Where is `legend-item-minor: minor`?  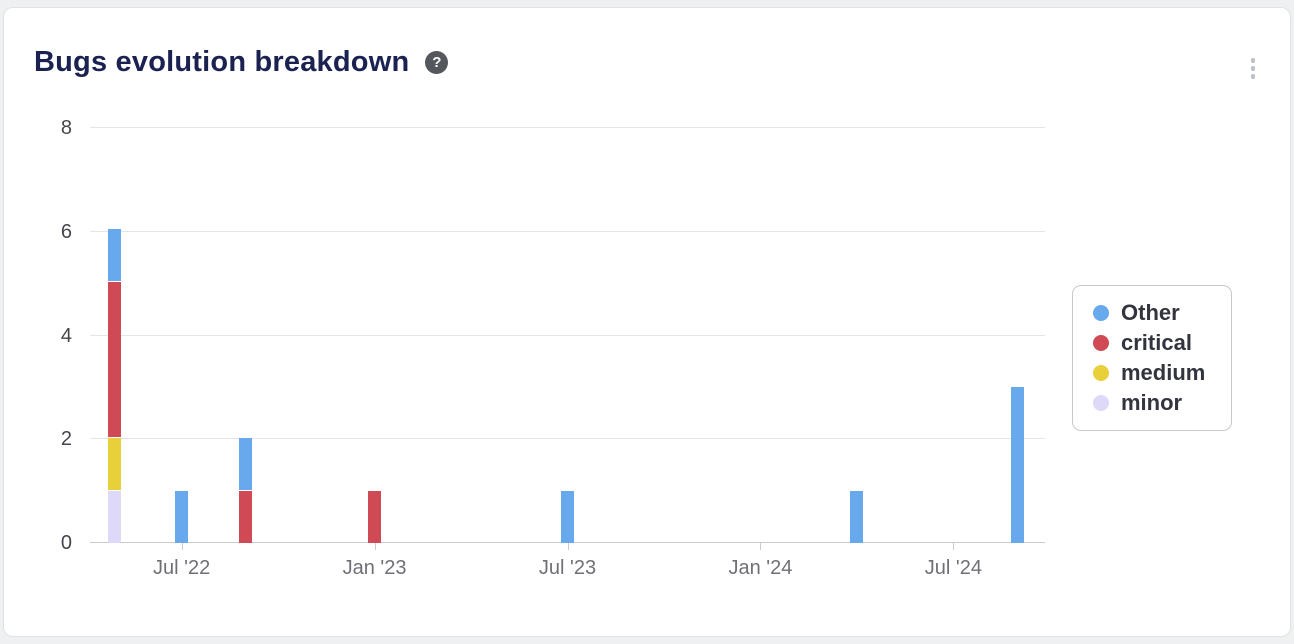
legend-item-minor: minor is located at coordinates (1152, 403).